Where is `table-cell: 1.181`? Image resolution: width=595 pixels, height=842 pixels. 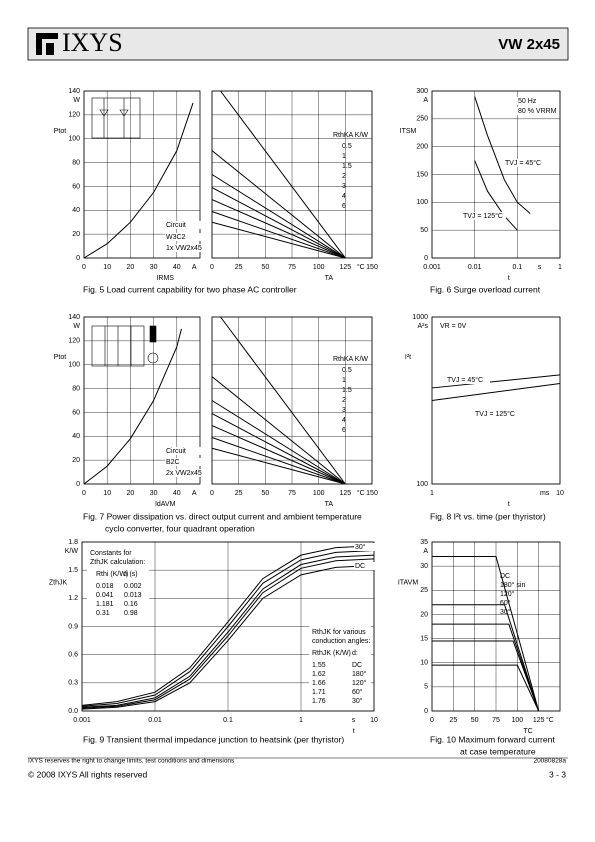 table-cell: 1.181 is located at coordinates (105, 604).